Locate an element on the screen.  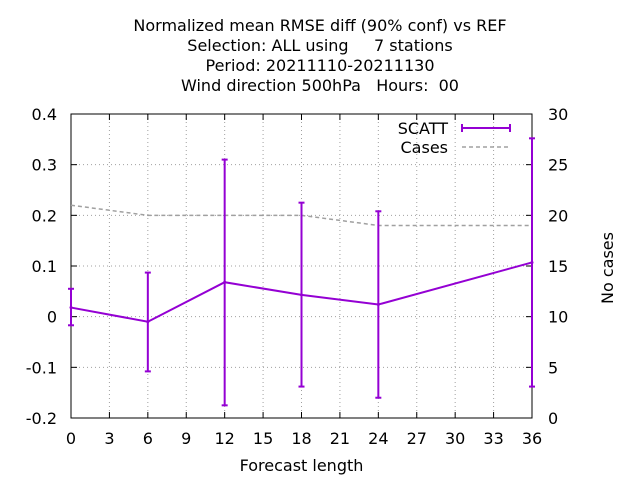
y-tick-label: 0.1 is located at coordinates (44, 266).